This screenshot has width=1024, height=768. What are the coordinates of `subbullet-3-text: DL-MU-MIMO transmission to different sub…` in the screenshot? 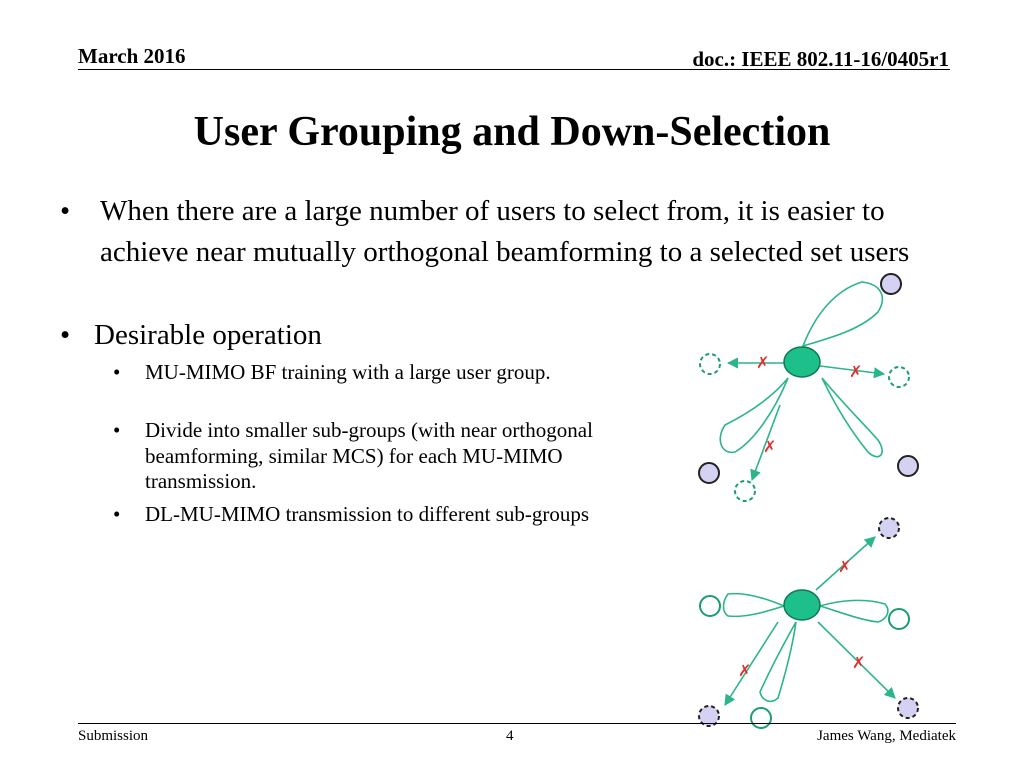 It's located at (367, 514).